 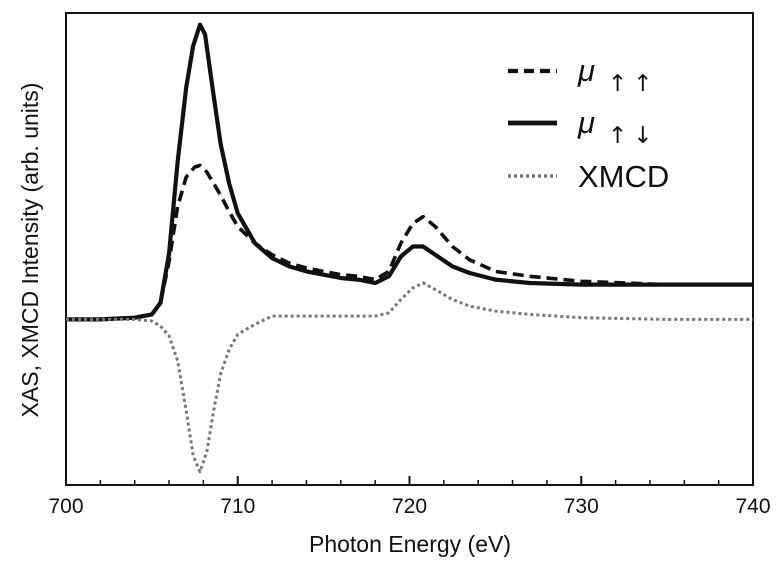 What do you see at coordinates (409, 506) in the screenshot?
I see `x-tick-label: 720` at bounding box center [409, 506].